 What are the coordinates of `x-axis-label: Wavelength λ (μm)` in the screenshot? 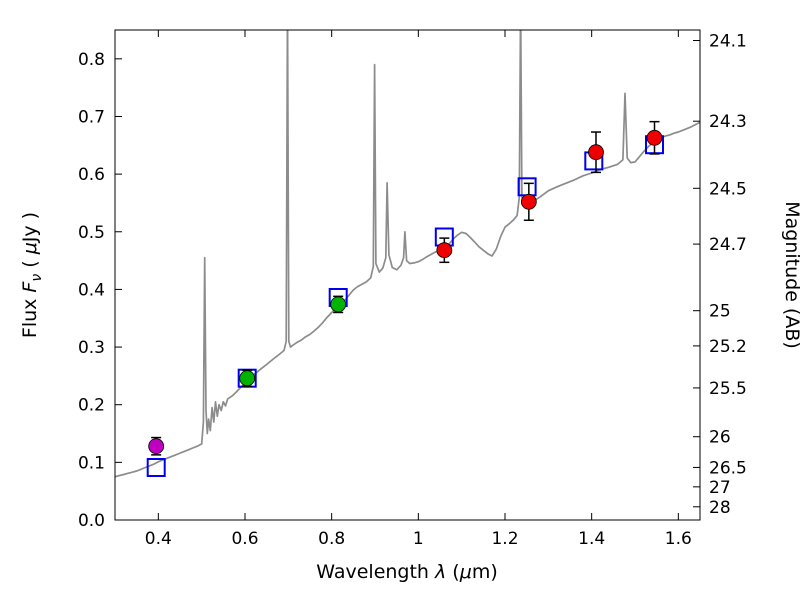 It's located at (406, 572).